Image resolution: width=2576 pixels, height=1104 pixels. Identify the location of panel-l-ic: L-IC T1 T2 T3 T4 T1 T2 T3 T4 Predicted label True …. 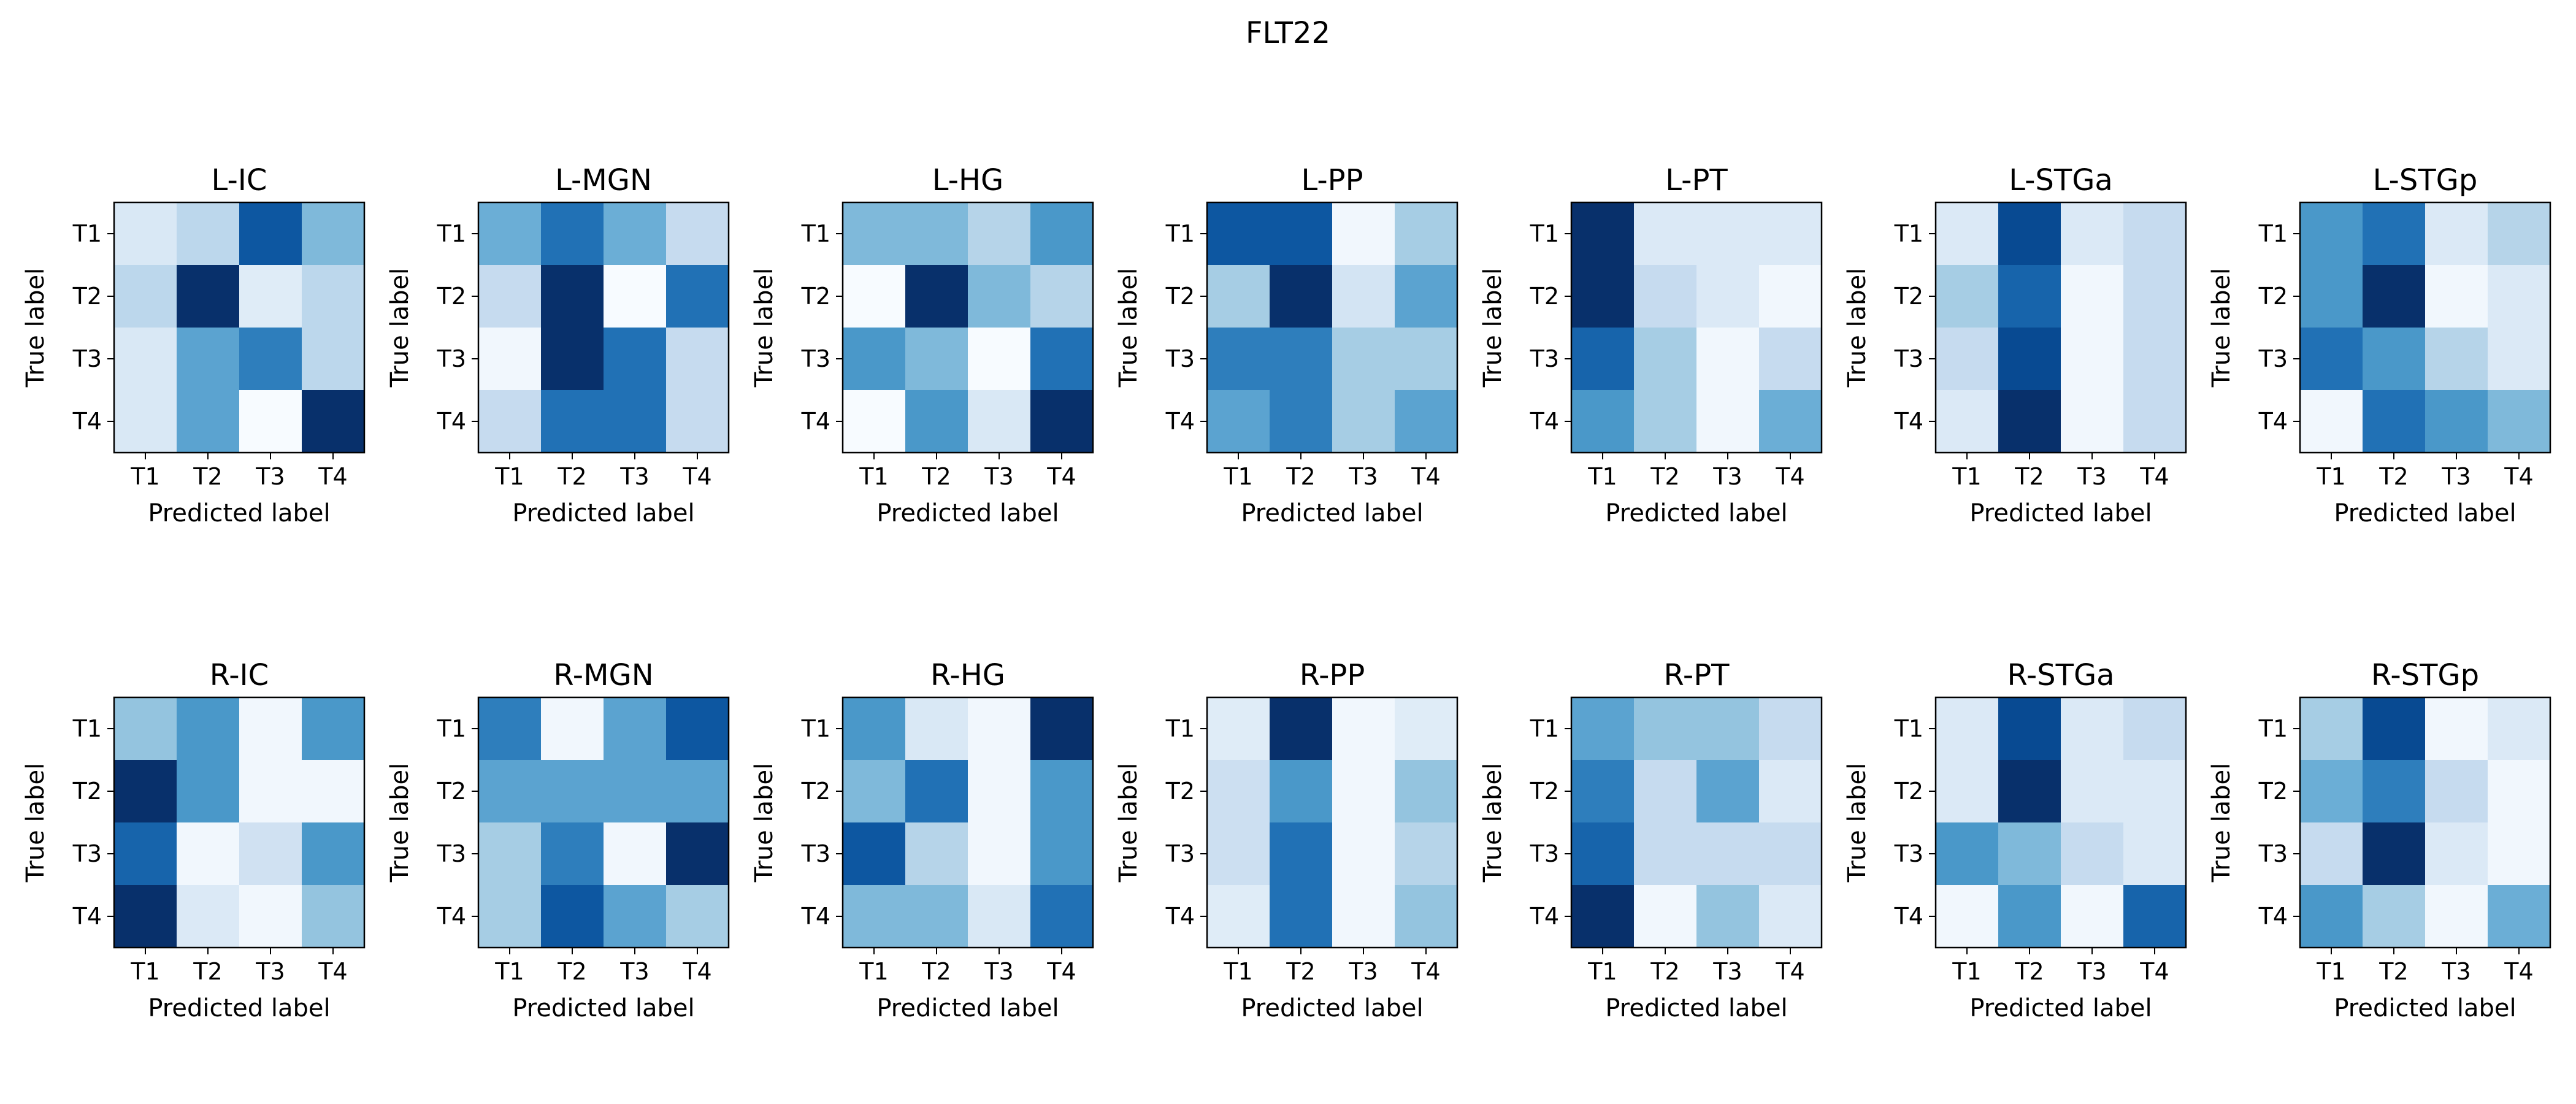
(193, 345).